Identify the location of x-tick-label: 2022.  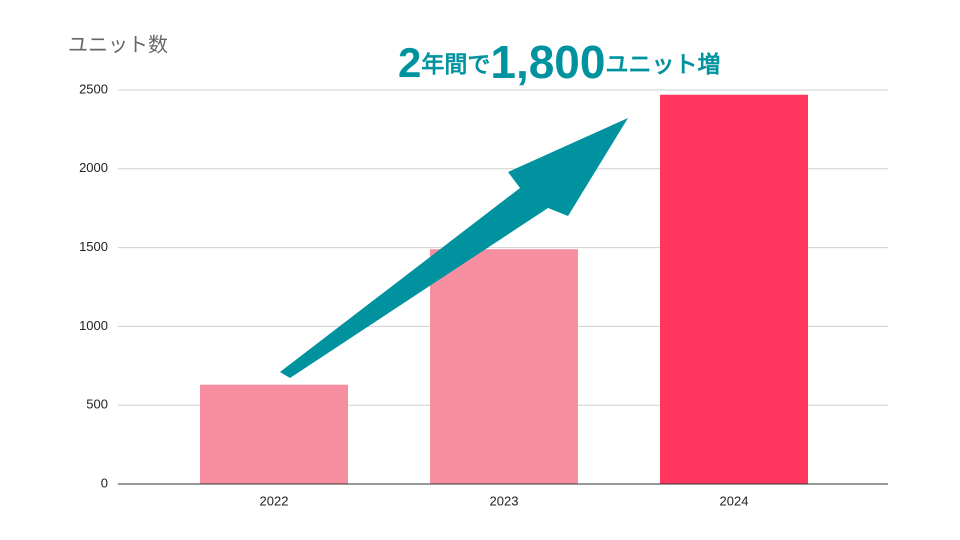
(274, 500).